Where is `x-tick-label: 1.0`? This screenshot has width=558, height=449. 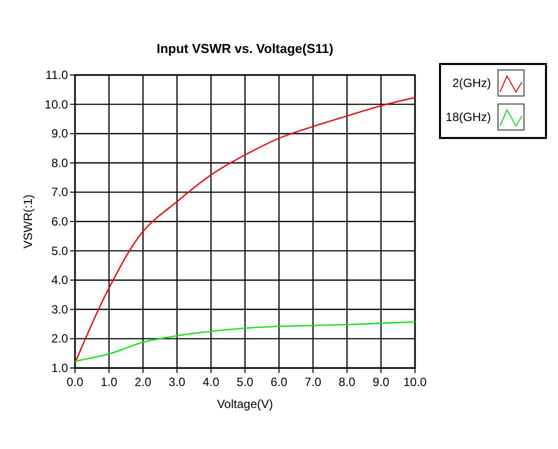 x-tick-label: 1.0 is located at coordinates (109, 382).